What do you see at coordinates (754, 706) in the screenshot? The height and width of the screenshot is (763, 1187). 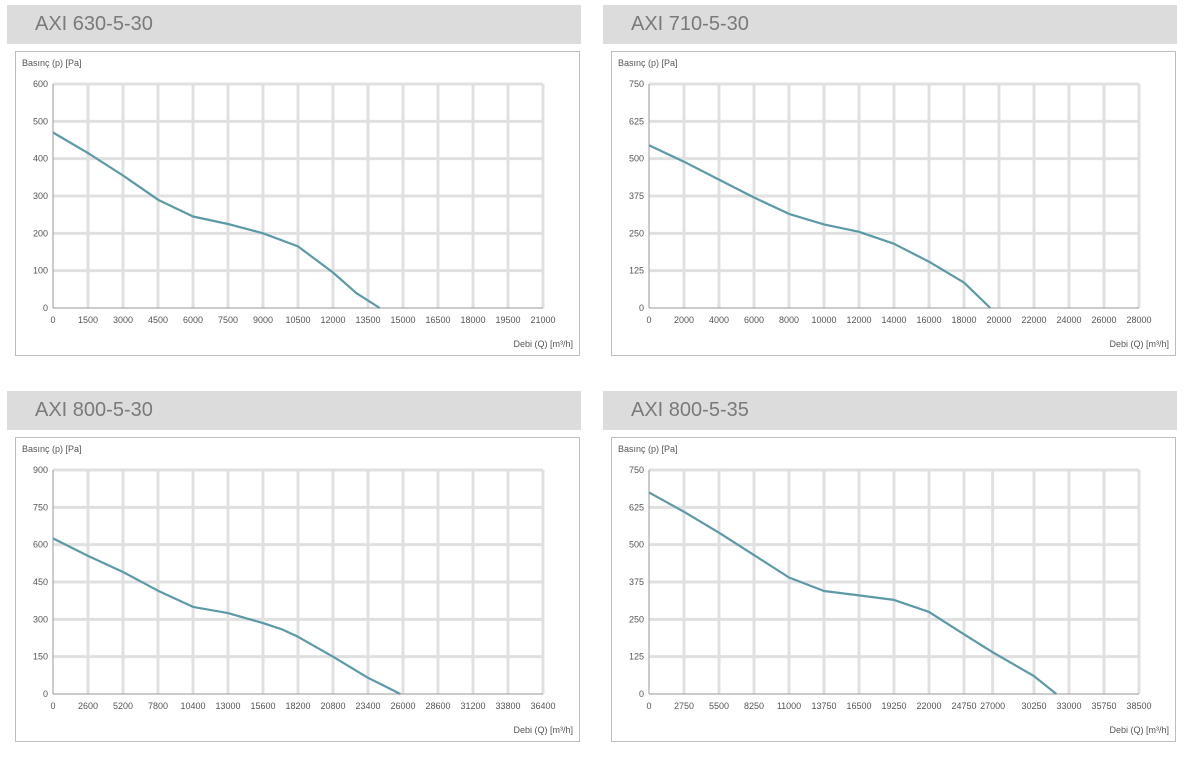 I see `x-tick-label: 8250` at bounding box center [754, 706].